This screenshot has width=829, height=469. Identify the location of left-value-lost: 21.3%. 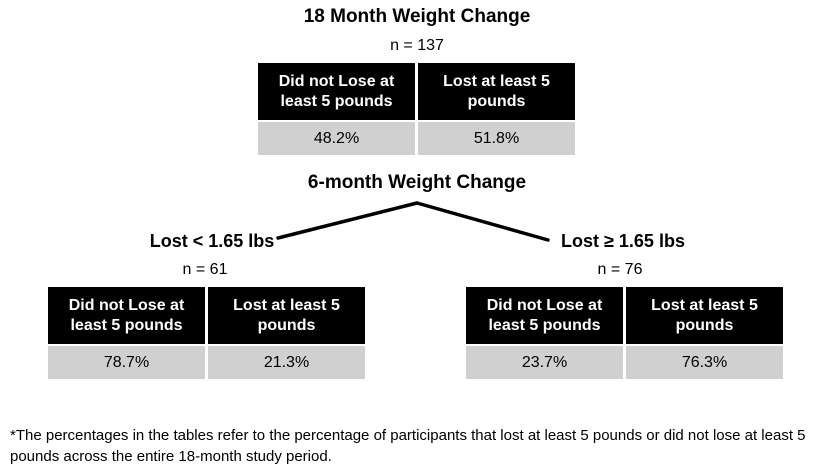
(286, 362).